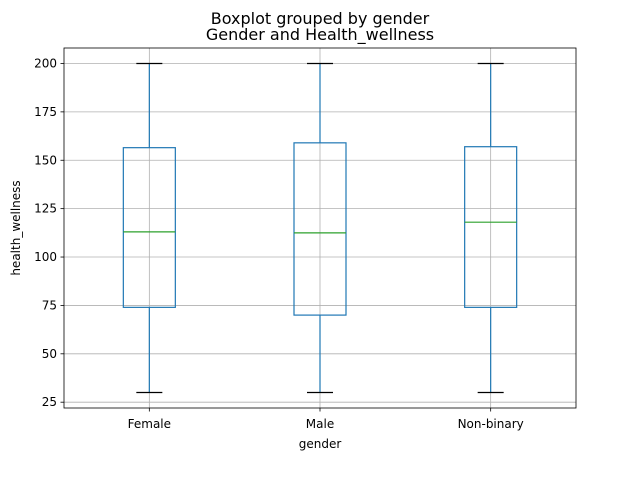 The width and height of the screenshot is (640, 480). What do you see at coordinates (16, 227) in the screenshot?
I see `y-axis-label: health_wellness` at bounding box center [16, 227].